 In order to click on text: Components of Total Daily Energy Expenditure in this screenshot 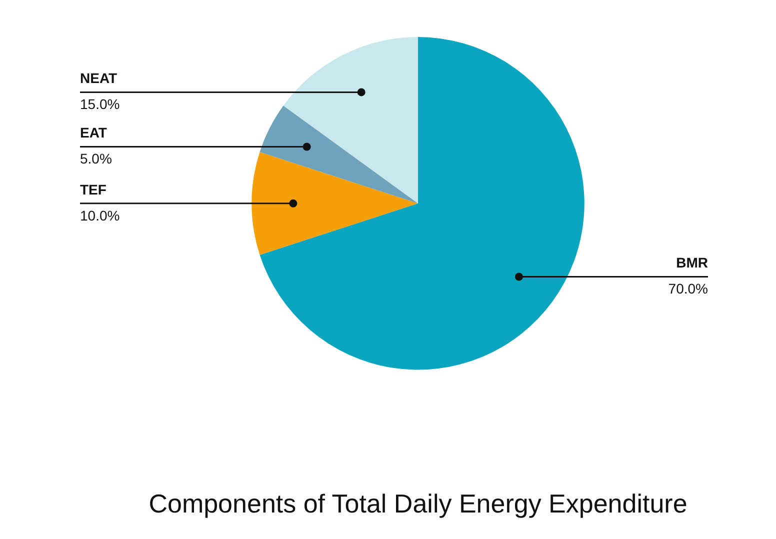, I will do `click(418, 503)`.